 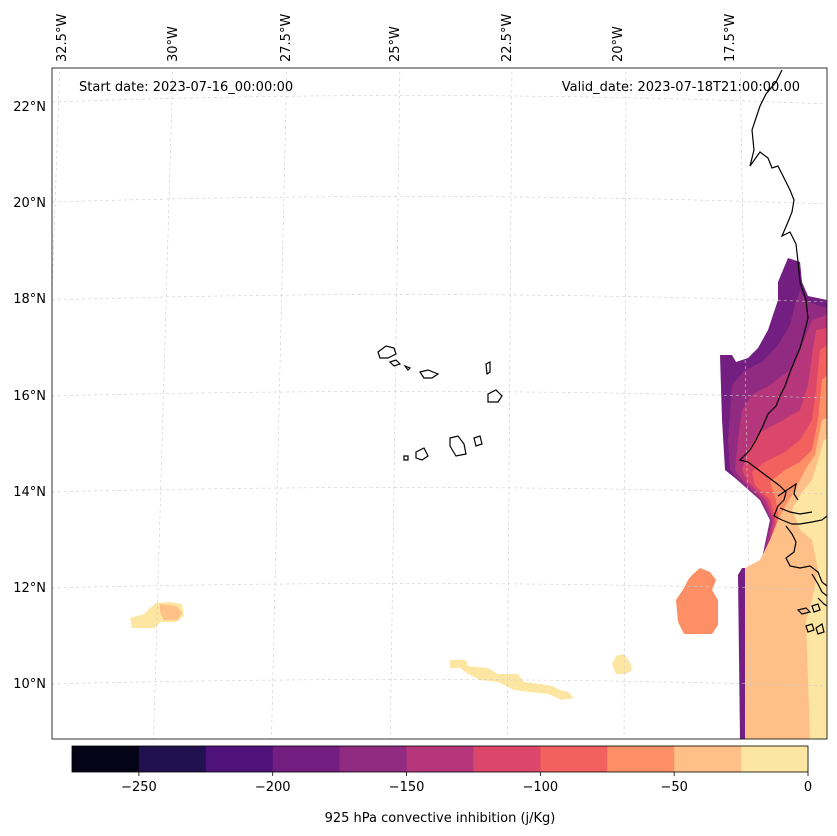 What do you see at coordinates (171, 612) in the screenshot?
I see `patch-11n-31w-core` at bounding box center [171, 612].